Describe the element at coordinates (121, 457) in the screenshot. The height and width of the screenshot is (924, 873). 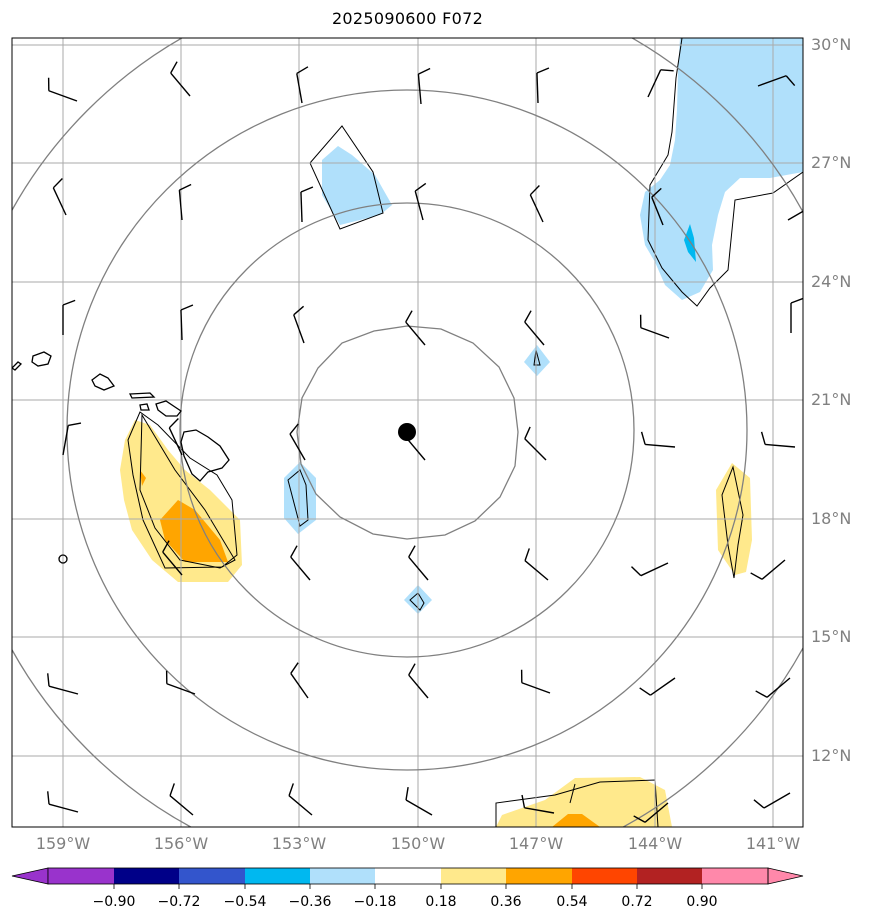
I see `coastline` at that location.